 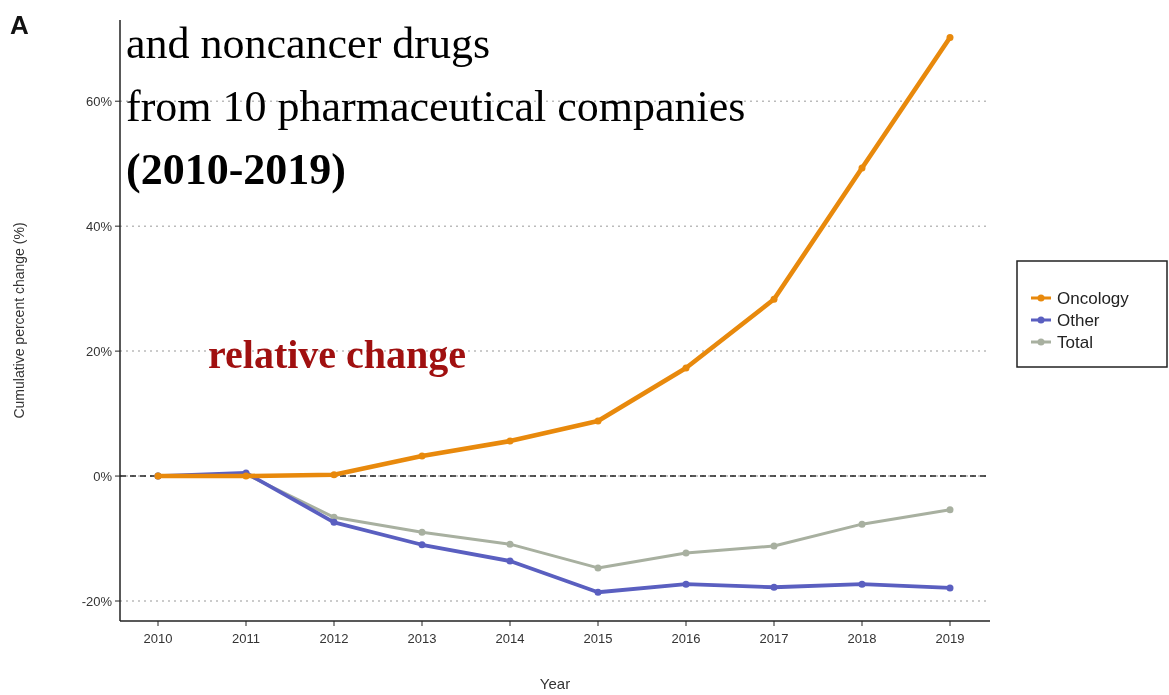 I want to click on x-tick-label: 2017, so click(x=774, y=638).